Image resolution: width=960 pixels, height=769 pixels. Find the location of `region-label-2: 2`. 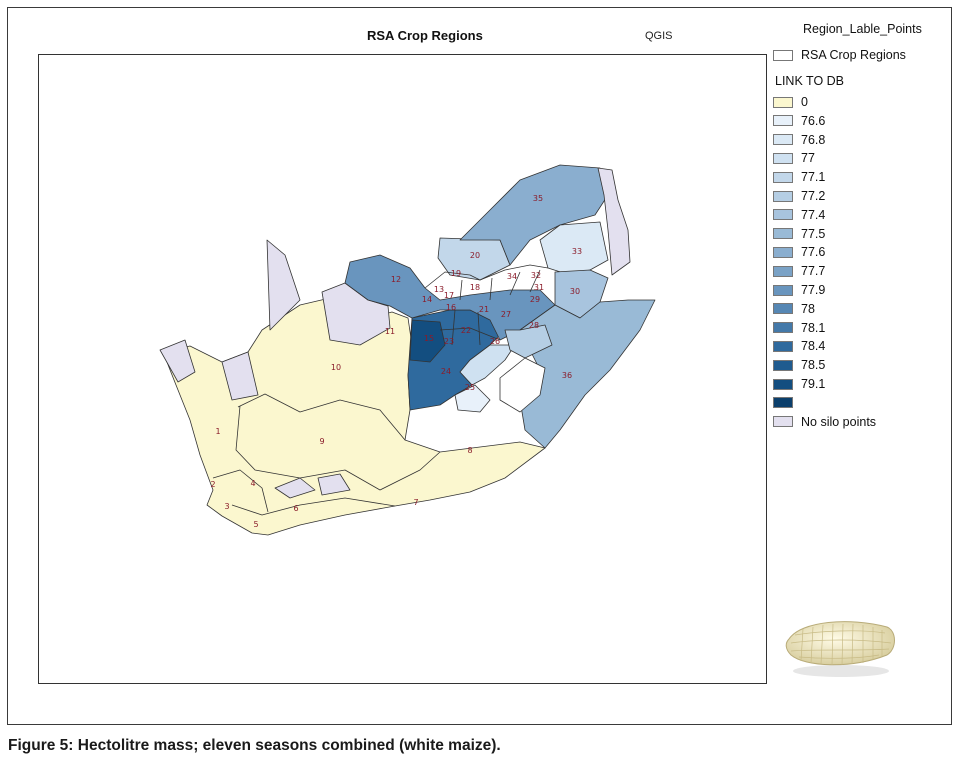

region-label-2: 2 is located at coordinates (212, 484).